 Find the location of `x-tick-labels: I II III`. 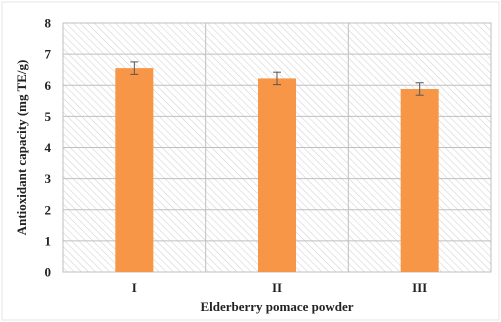

x-tick-labels: I II III is located at coordinates (279, 287).